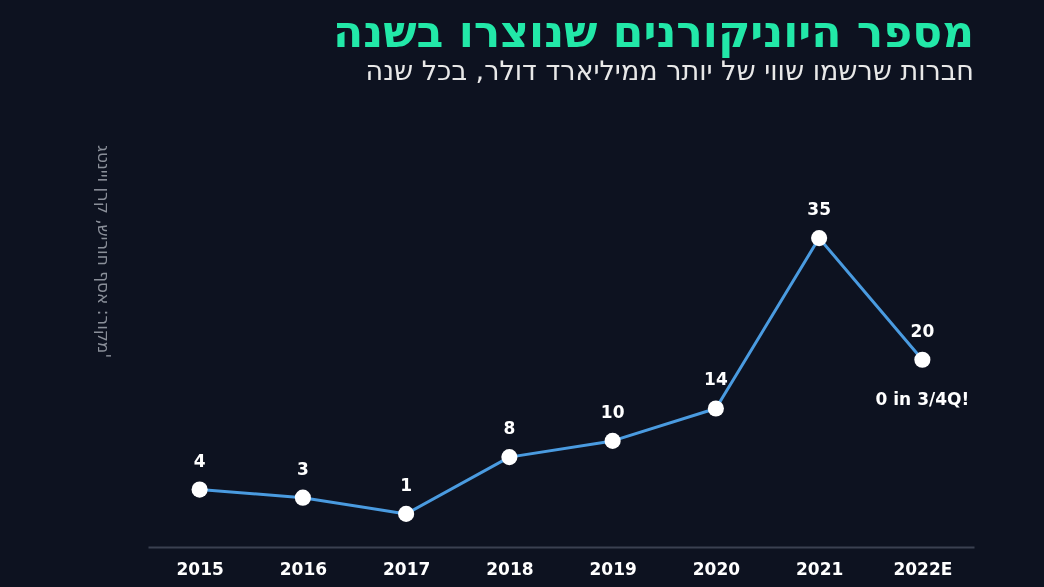 The width and height of the screenshot is (1044, 587). I want to click on data-label: 10, so click(612, 411).